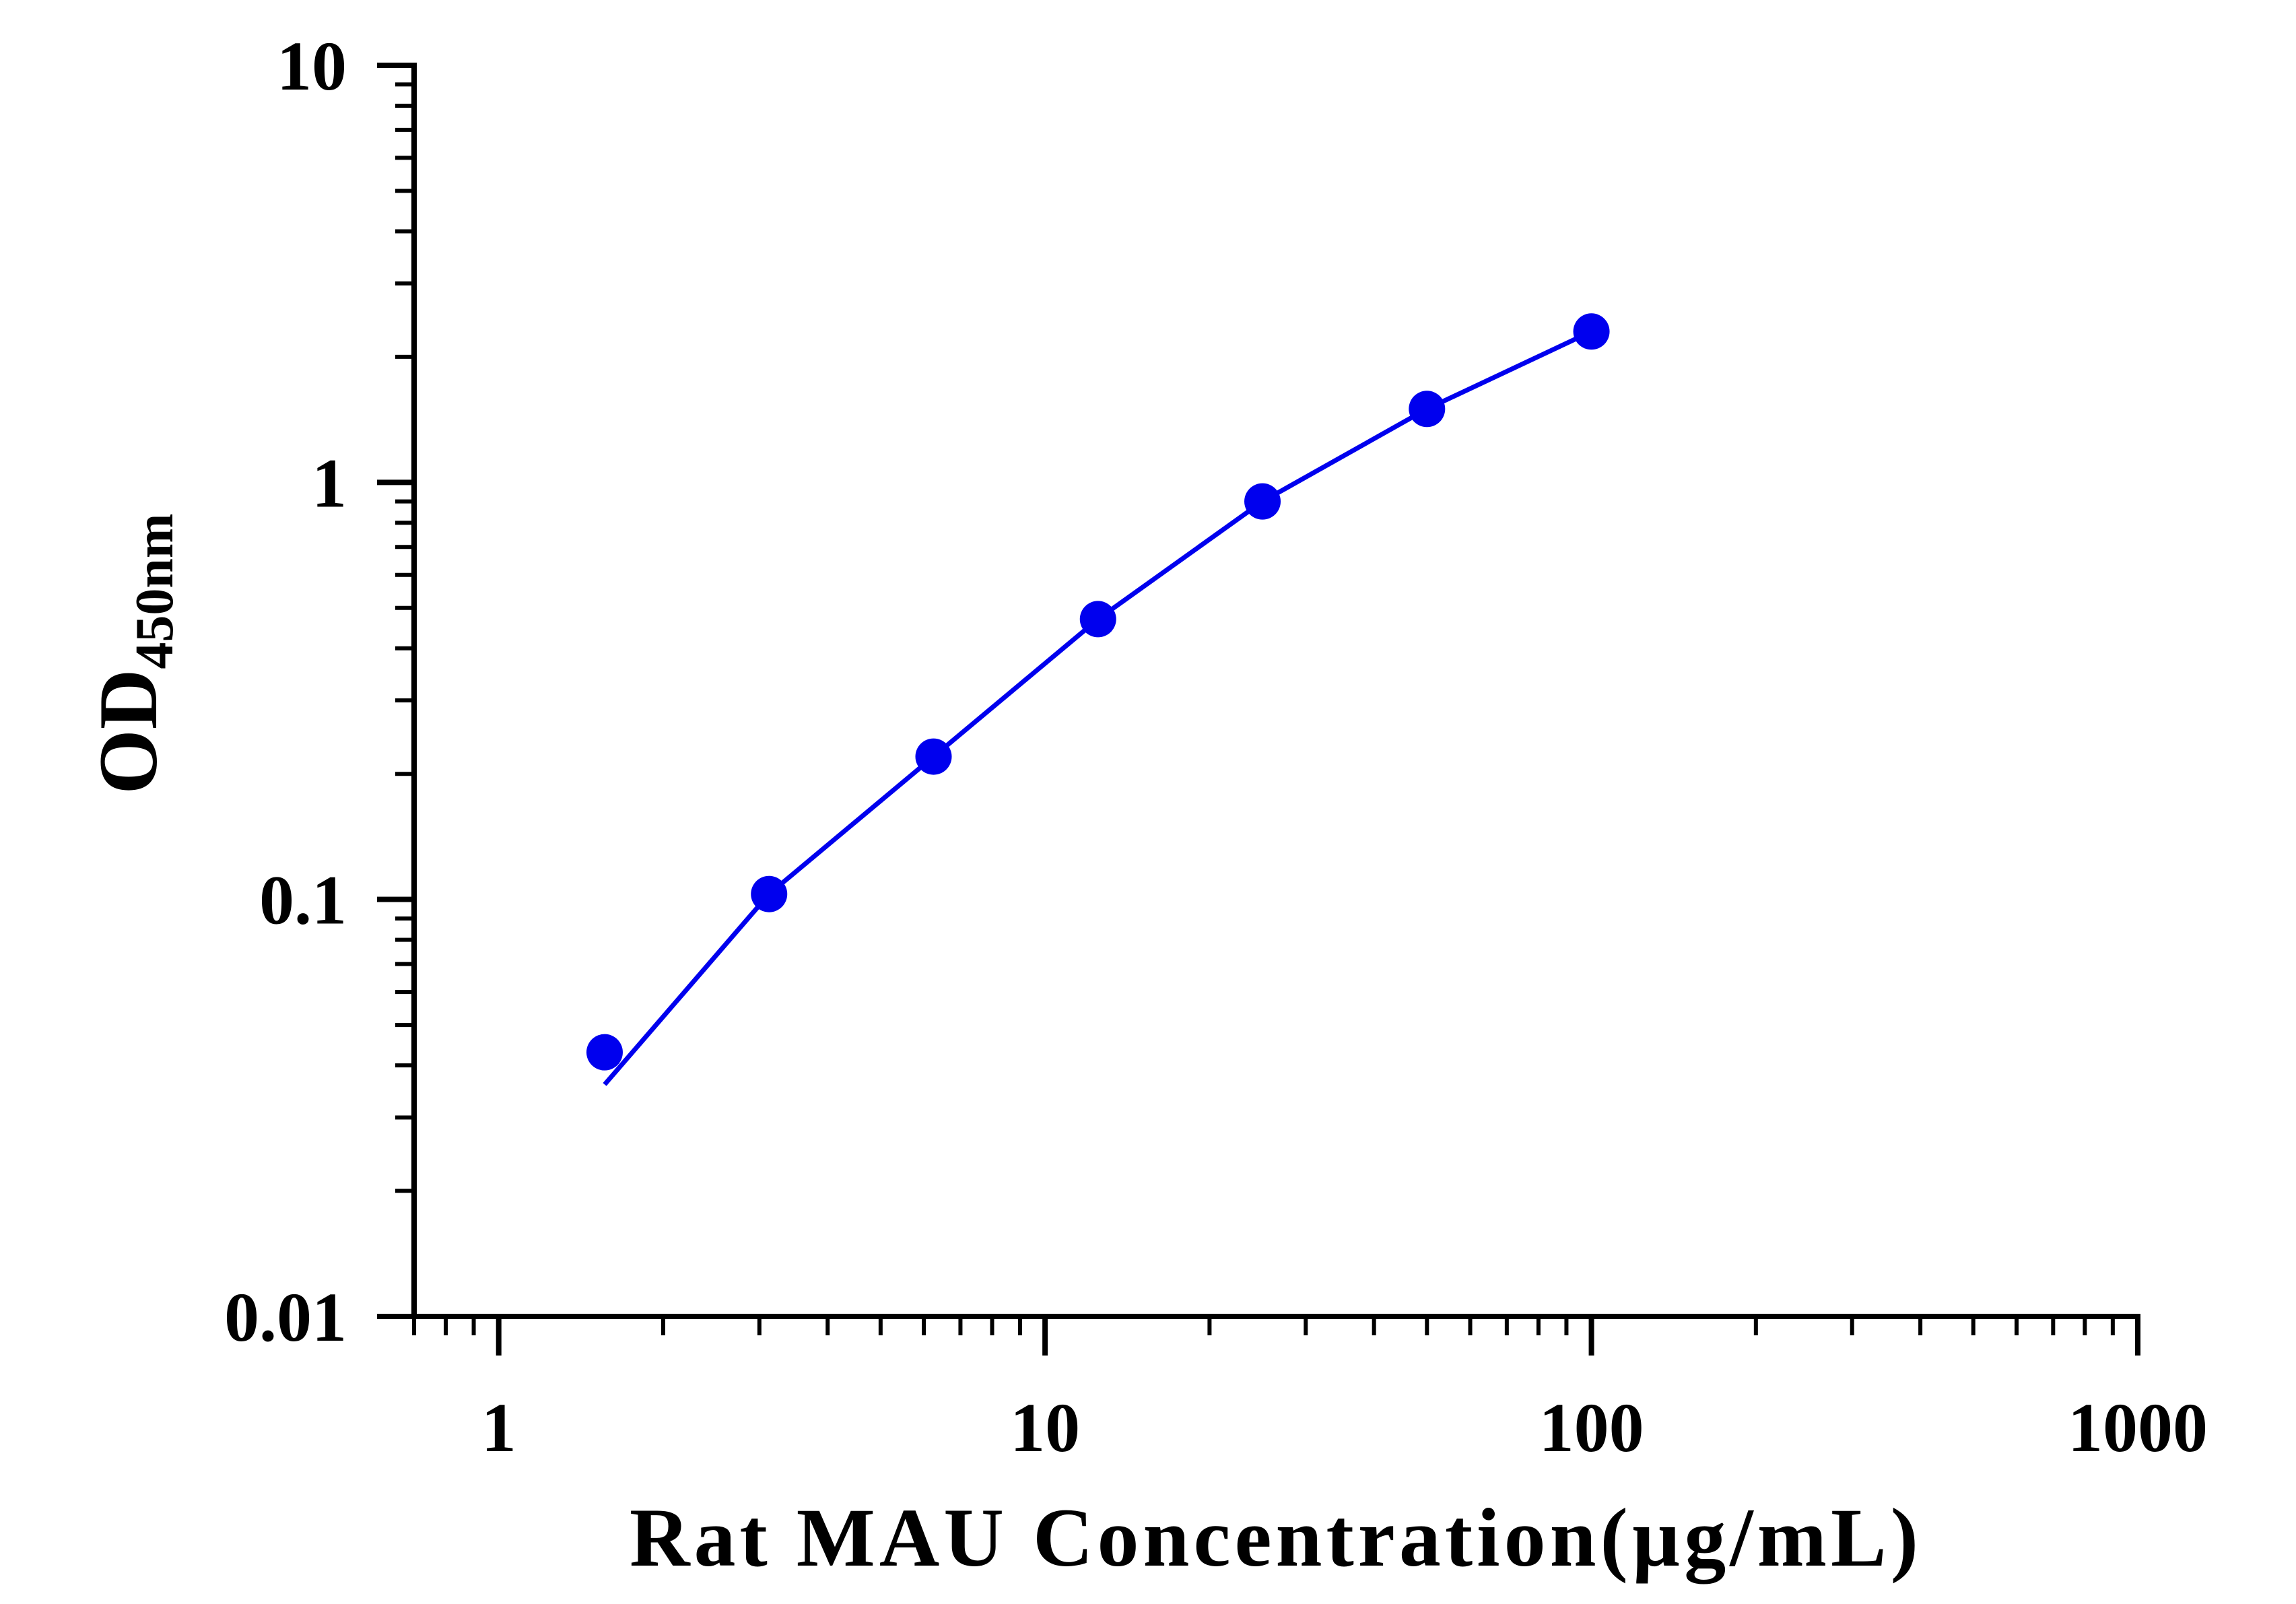 This screenshot has width=2296, height=1604. Describe the element at coordinates (128, 732) in the screenshot. I see `y-axis-title-main: OD` at that location.